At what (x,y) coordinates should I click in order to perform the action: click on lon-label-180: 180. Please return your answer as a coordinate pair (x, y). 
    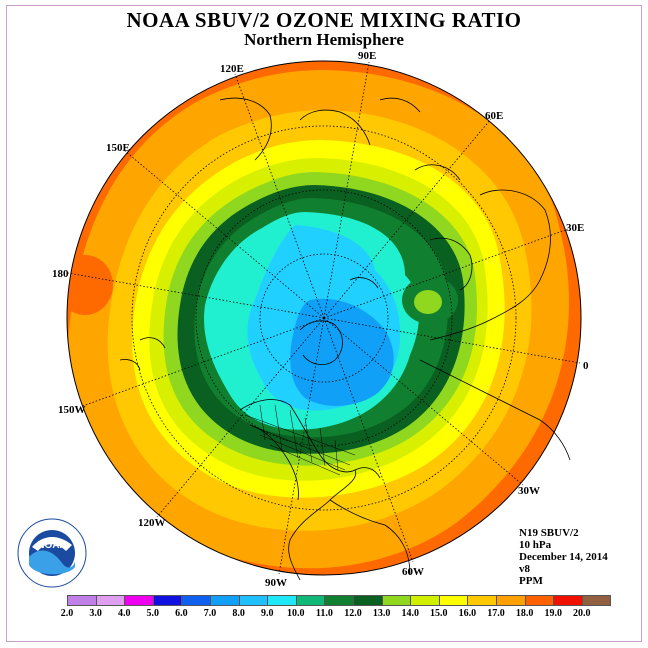
    Looking at the image, I should click on (60, 274).